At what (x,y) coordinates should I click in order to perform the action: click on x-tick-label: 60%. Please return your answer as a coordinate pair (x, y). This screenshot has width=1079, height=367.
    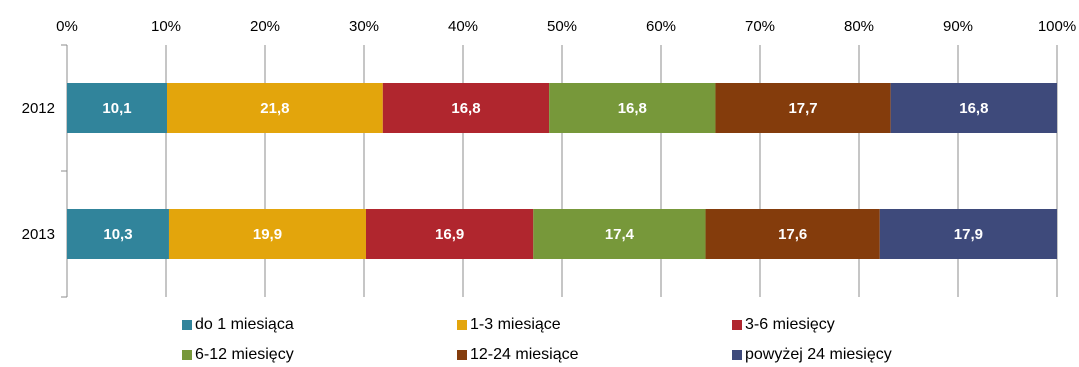
    Looking at the image, I should click on (661, 26).